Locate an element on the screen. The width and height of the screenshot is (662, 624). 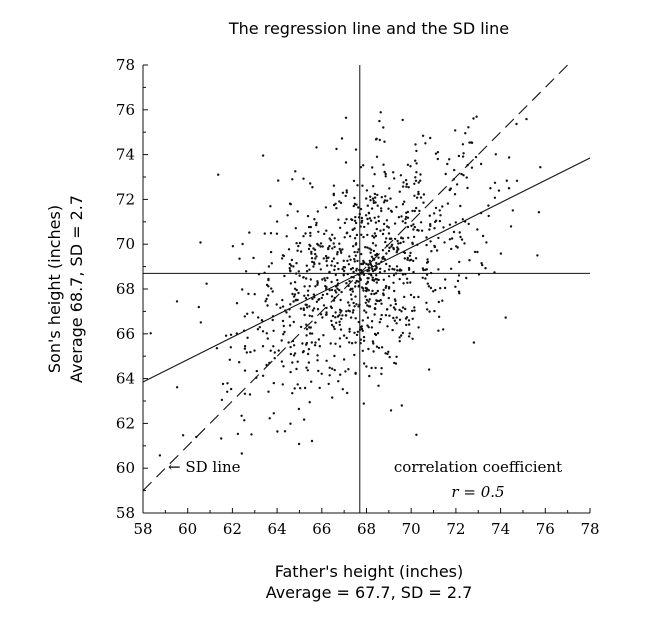
y-tick-label: 68 is located at coordinates (125, 289).